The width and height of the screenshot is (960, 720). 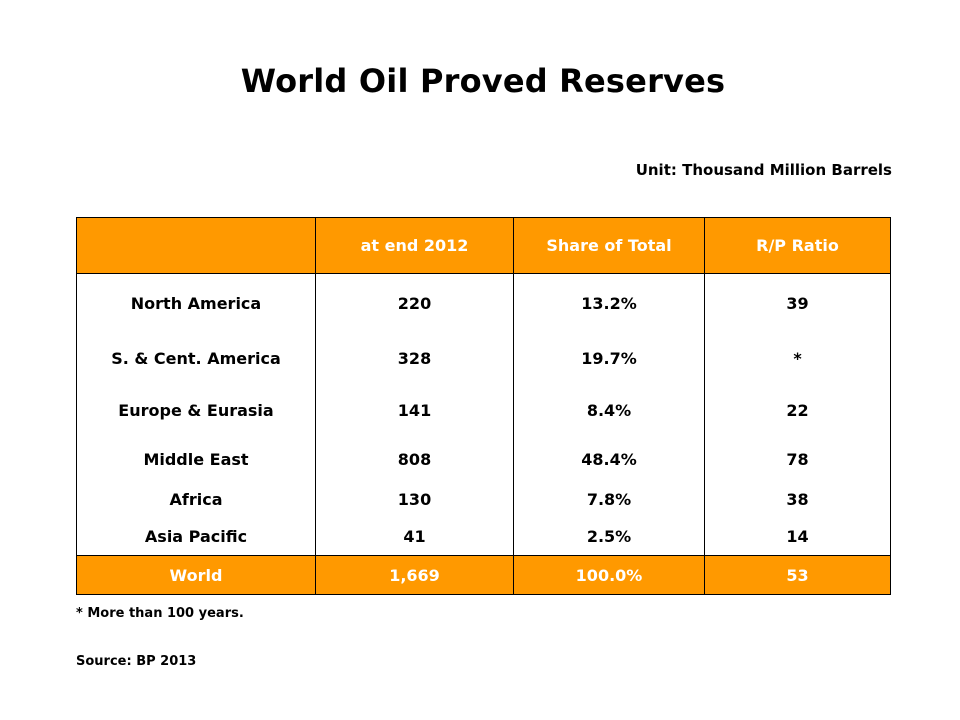 I want to click on table-row: Africa 130 7.8% 38, so click(x=483, y=499).